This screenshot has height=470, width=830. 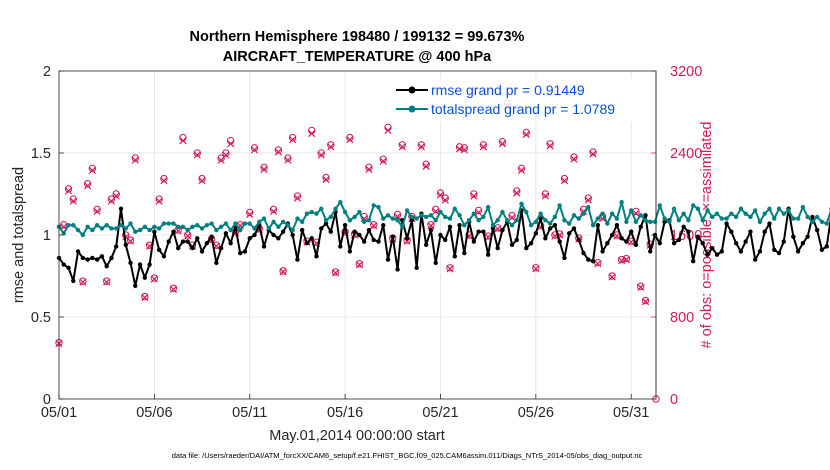 What do you see at coordinates (707, 235) in the screenshot?
I see `y-axis-right-label: # of obs: o=possible; ×=assimilated` at bounding box center [707, 235].